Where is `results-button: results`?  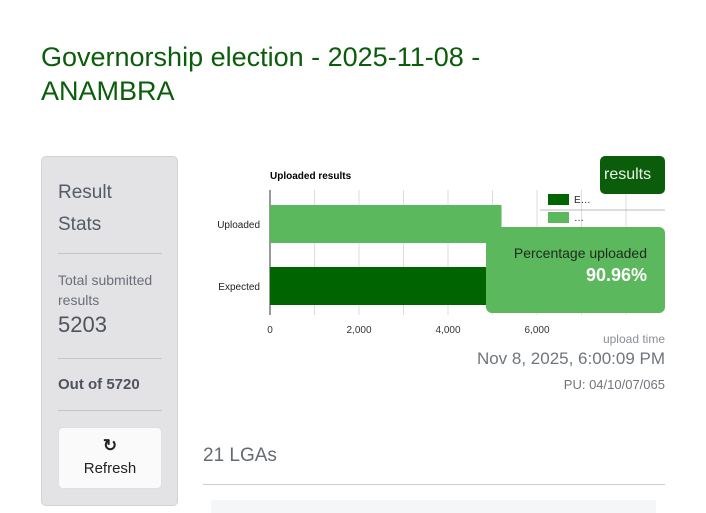 results-button: results is located at coordinates (632, 175).